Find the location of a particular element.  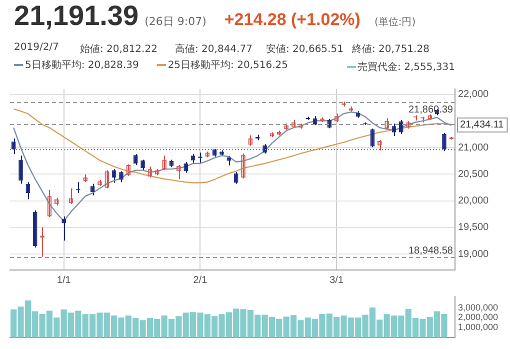

text: 安値: 20,665.51 is located at coordinates (305, 49).